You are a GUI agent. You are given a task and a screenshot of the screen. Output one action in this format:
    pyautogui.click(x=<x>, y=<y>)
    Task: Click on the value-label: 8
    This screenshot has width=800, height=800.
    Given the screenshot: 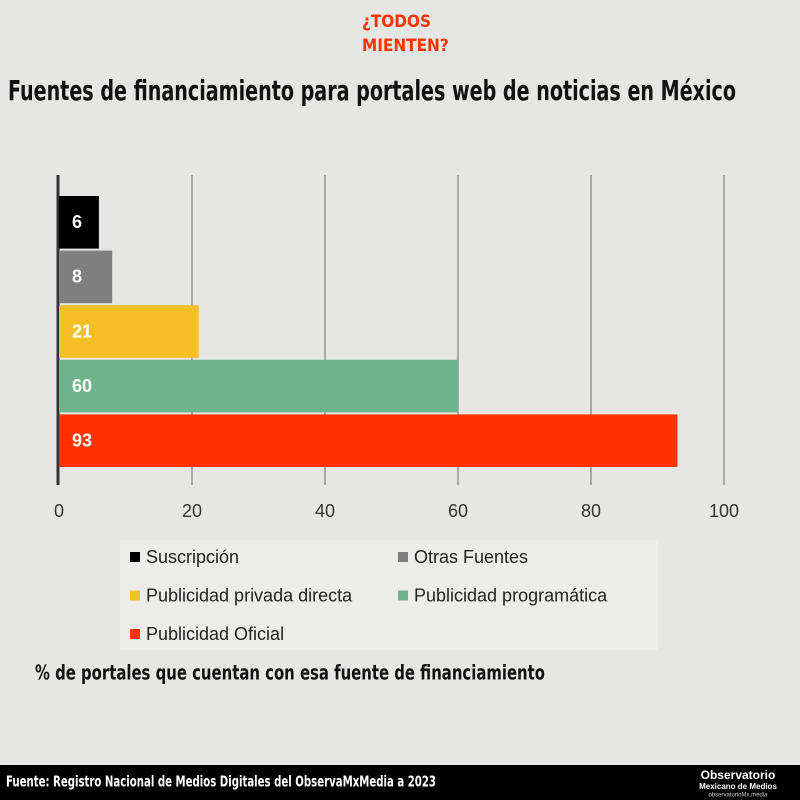 What is the action you would take?
    pyautogui.click(x=77, y=277)
    